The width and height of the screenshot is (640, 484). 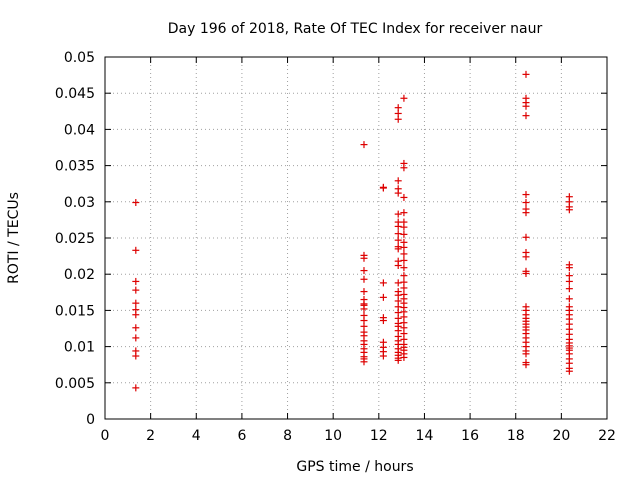 I want to click on y-tick-label: 0.045, so click(x=75, y=94).